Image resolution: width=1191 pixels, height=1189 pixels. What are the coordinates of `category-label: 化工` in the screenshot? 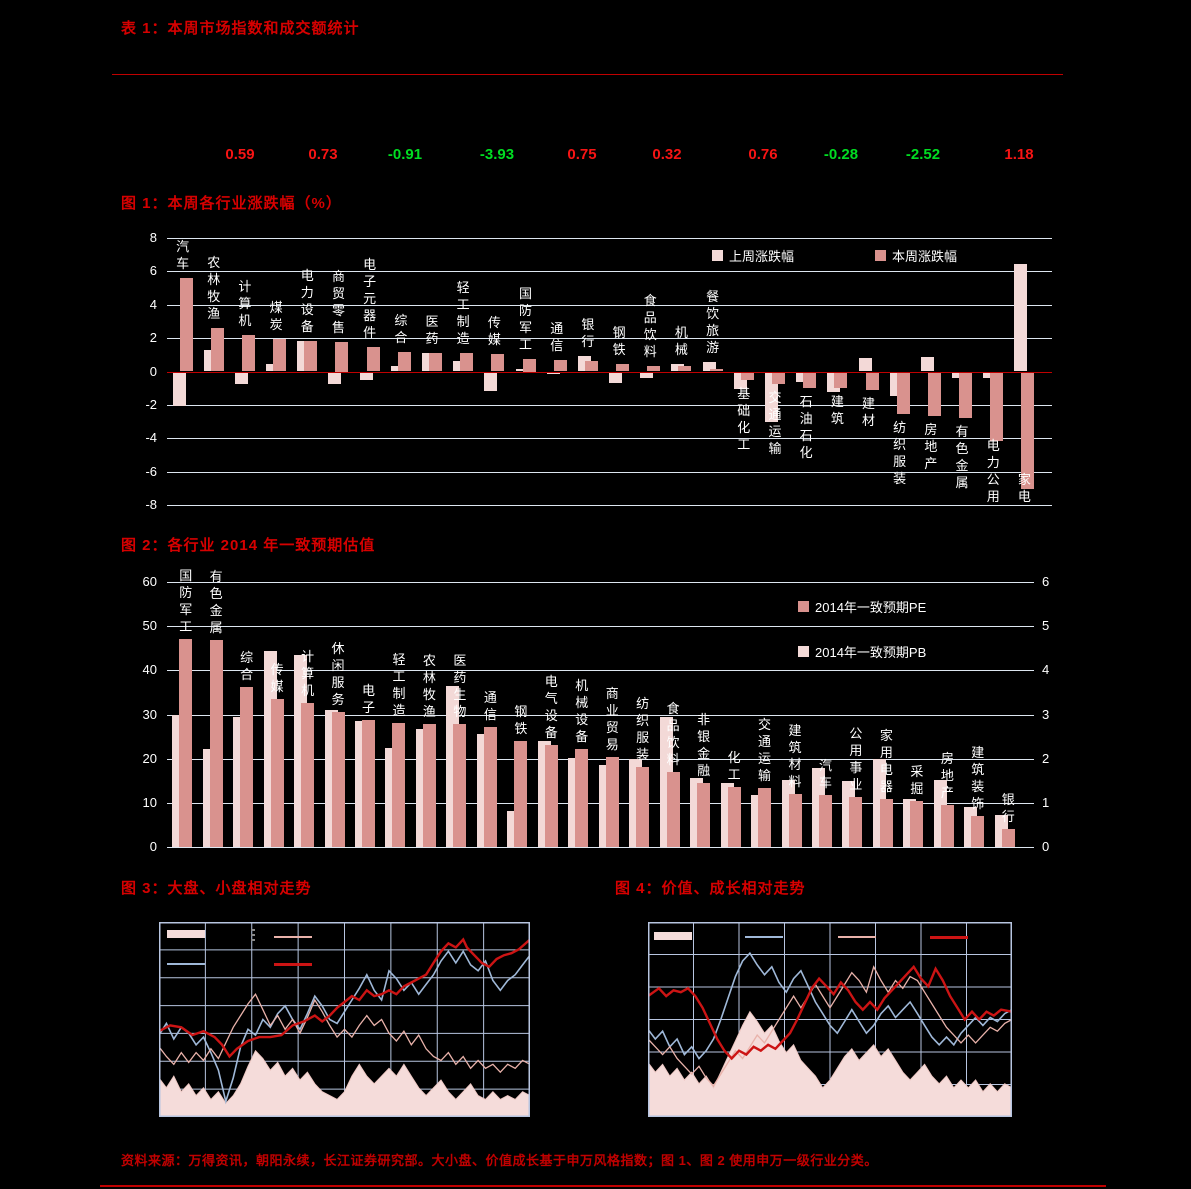 It's located at (734, 766).